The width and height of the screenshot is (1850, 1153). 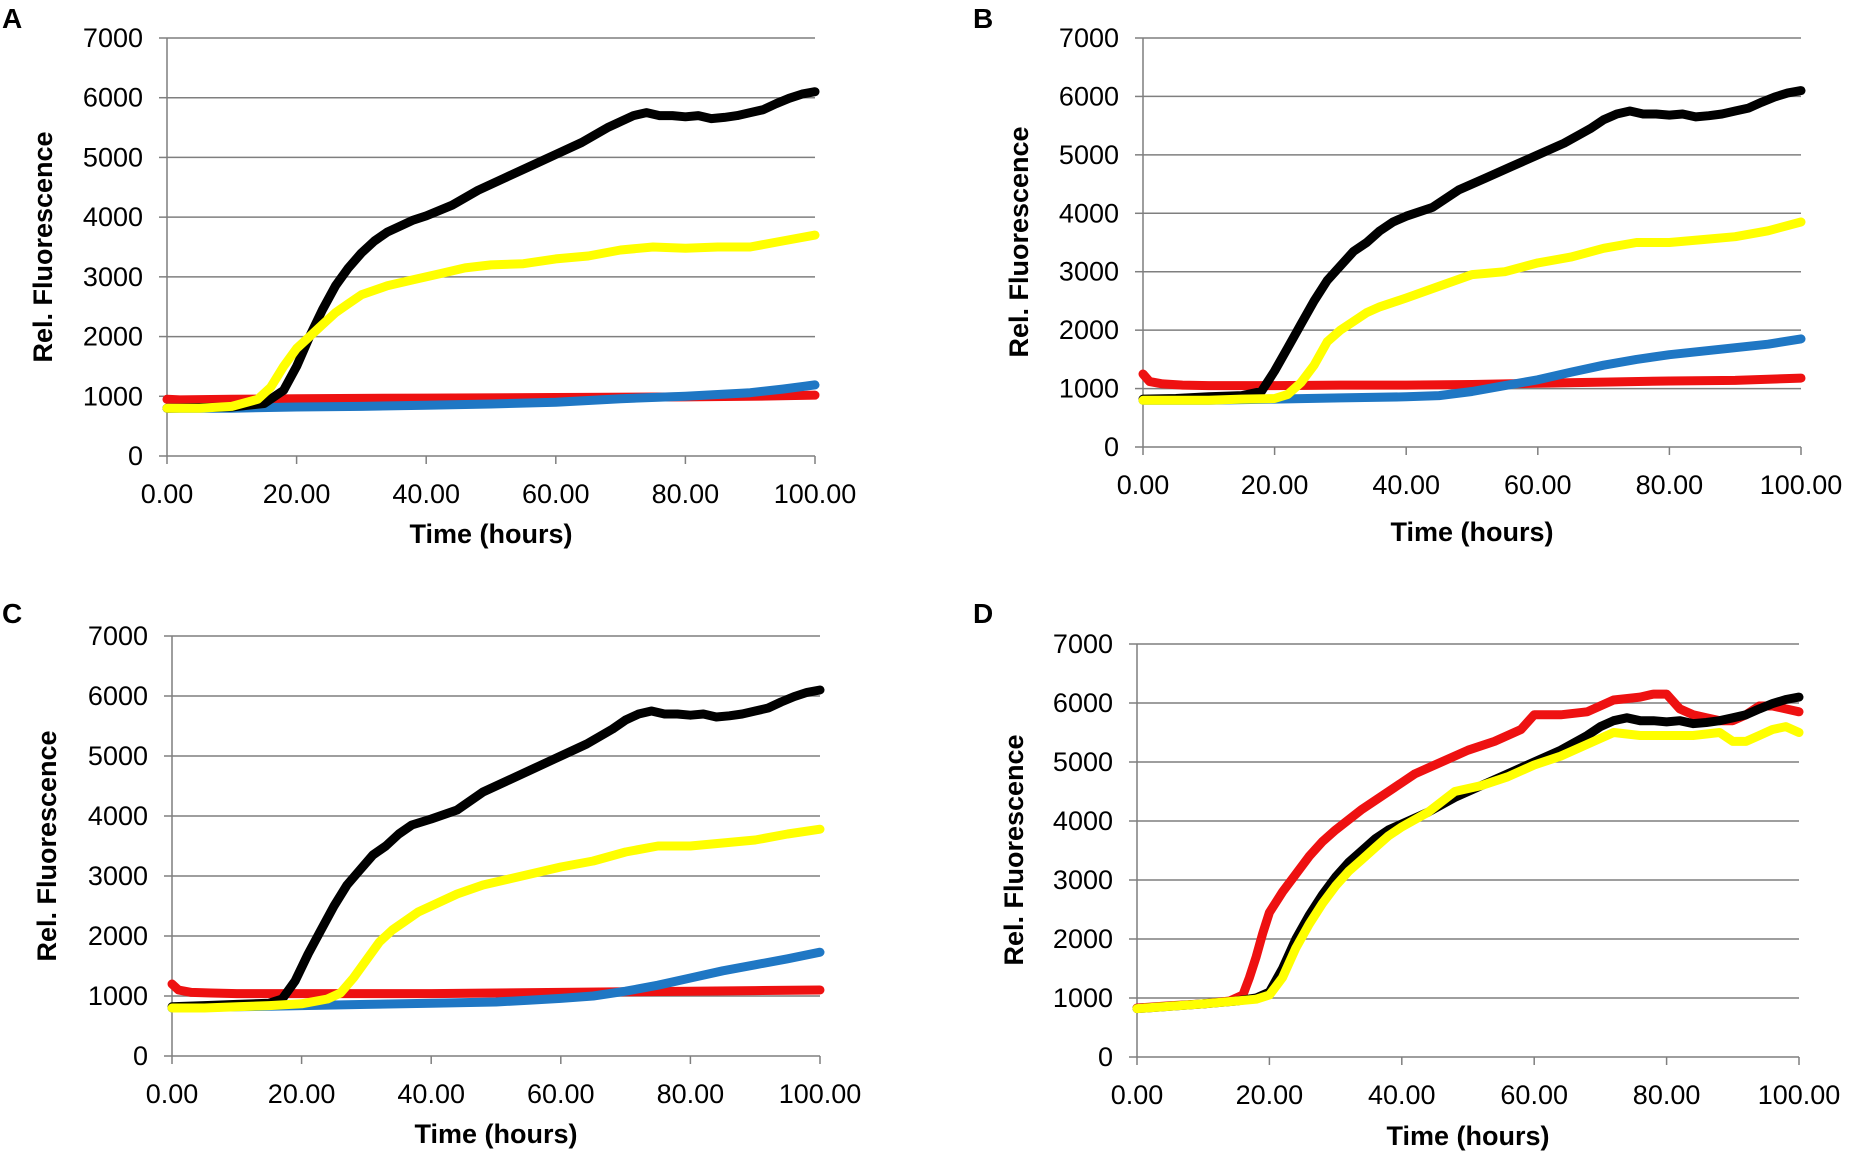 What do you see at coordinates (1019, 241) in the screenshot?
I see `panel-b-y-axis-title: Rel. Fluorescence` at bounding box center [1019, 241].